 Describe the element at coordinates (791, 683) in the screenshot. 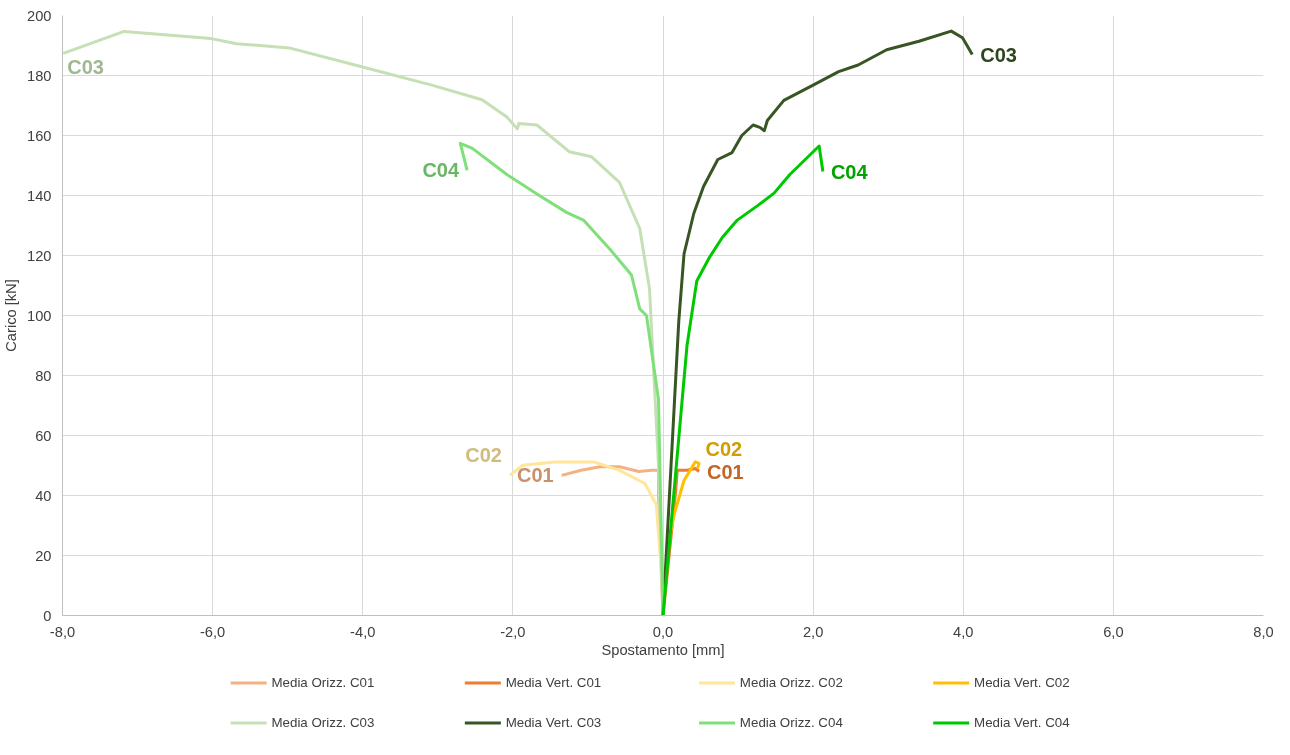

I see `legend-label: Media Orizz. C02` at that location.